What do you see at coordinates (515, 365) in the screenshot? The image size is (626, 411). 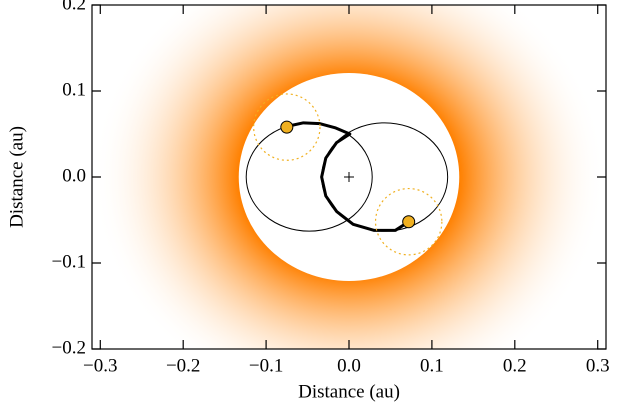 I see `x-tick-label: 0.2` at bounding box center [515, 365].